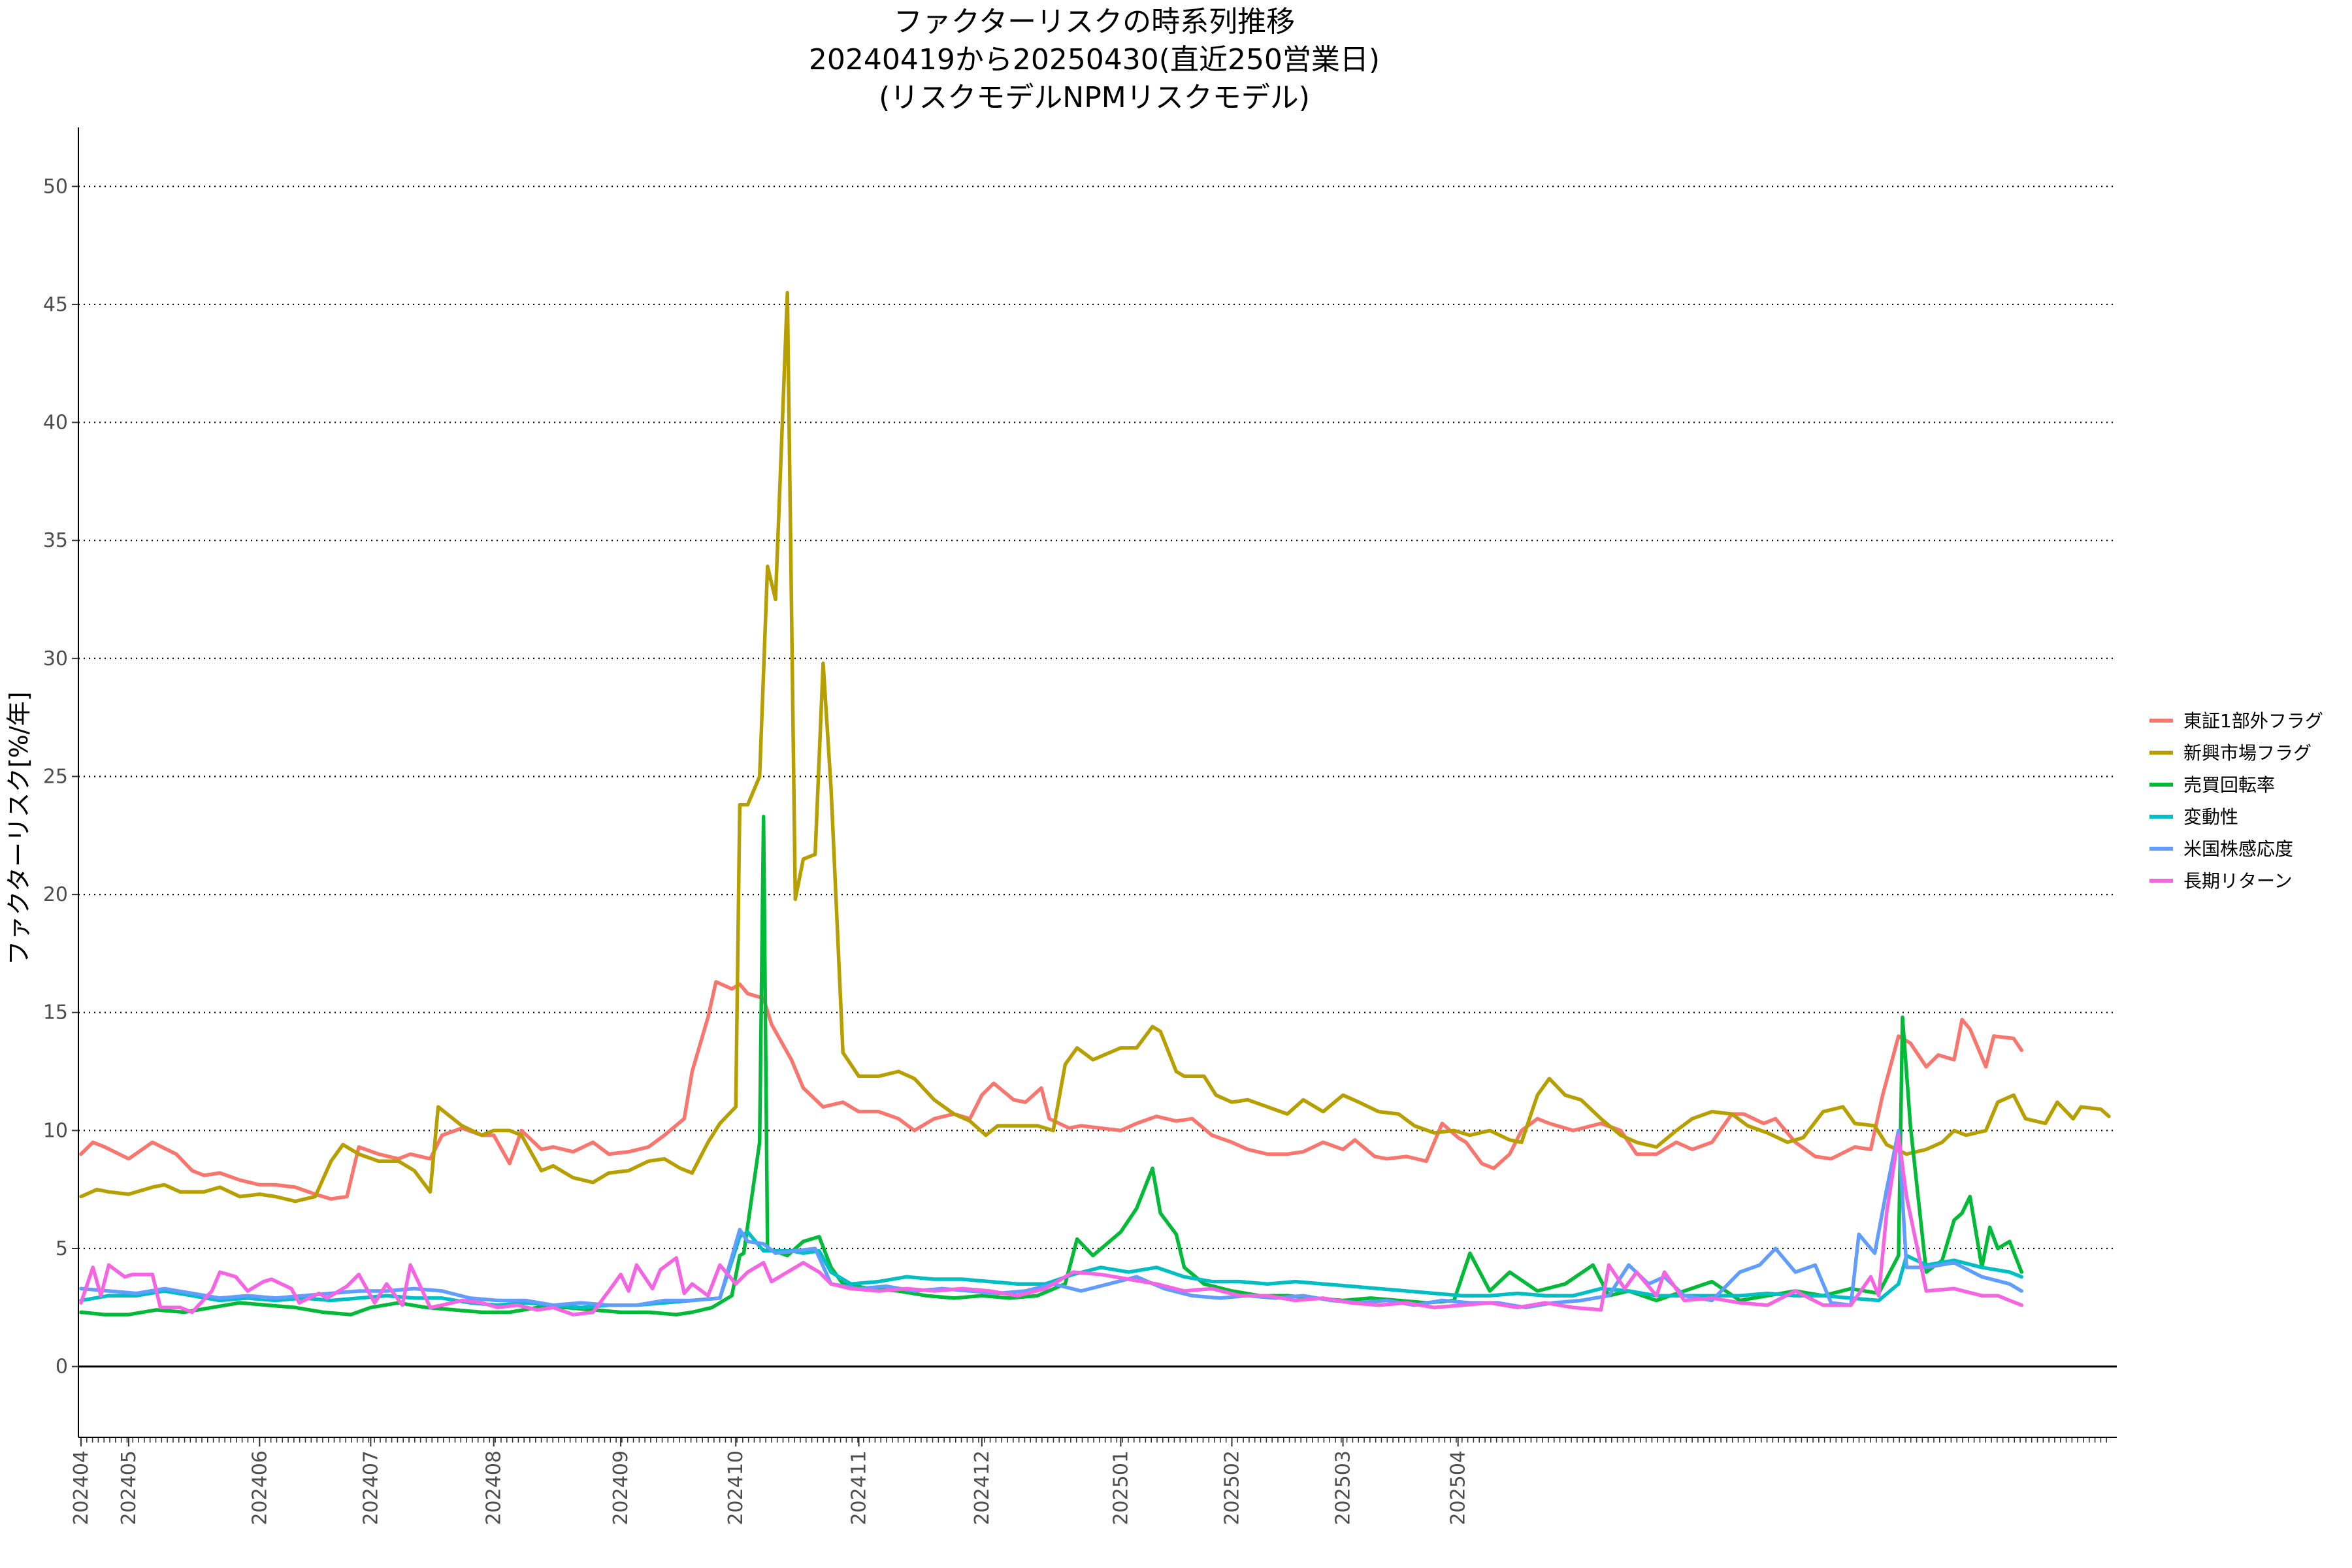  What do you see at coordinates (55, 1130) in the screenshot?
I see `y-tick-label: 10` at bounding box center [55, 1130].